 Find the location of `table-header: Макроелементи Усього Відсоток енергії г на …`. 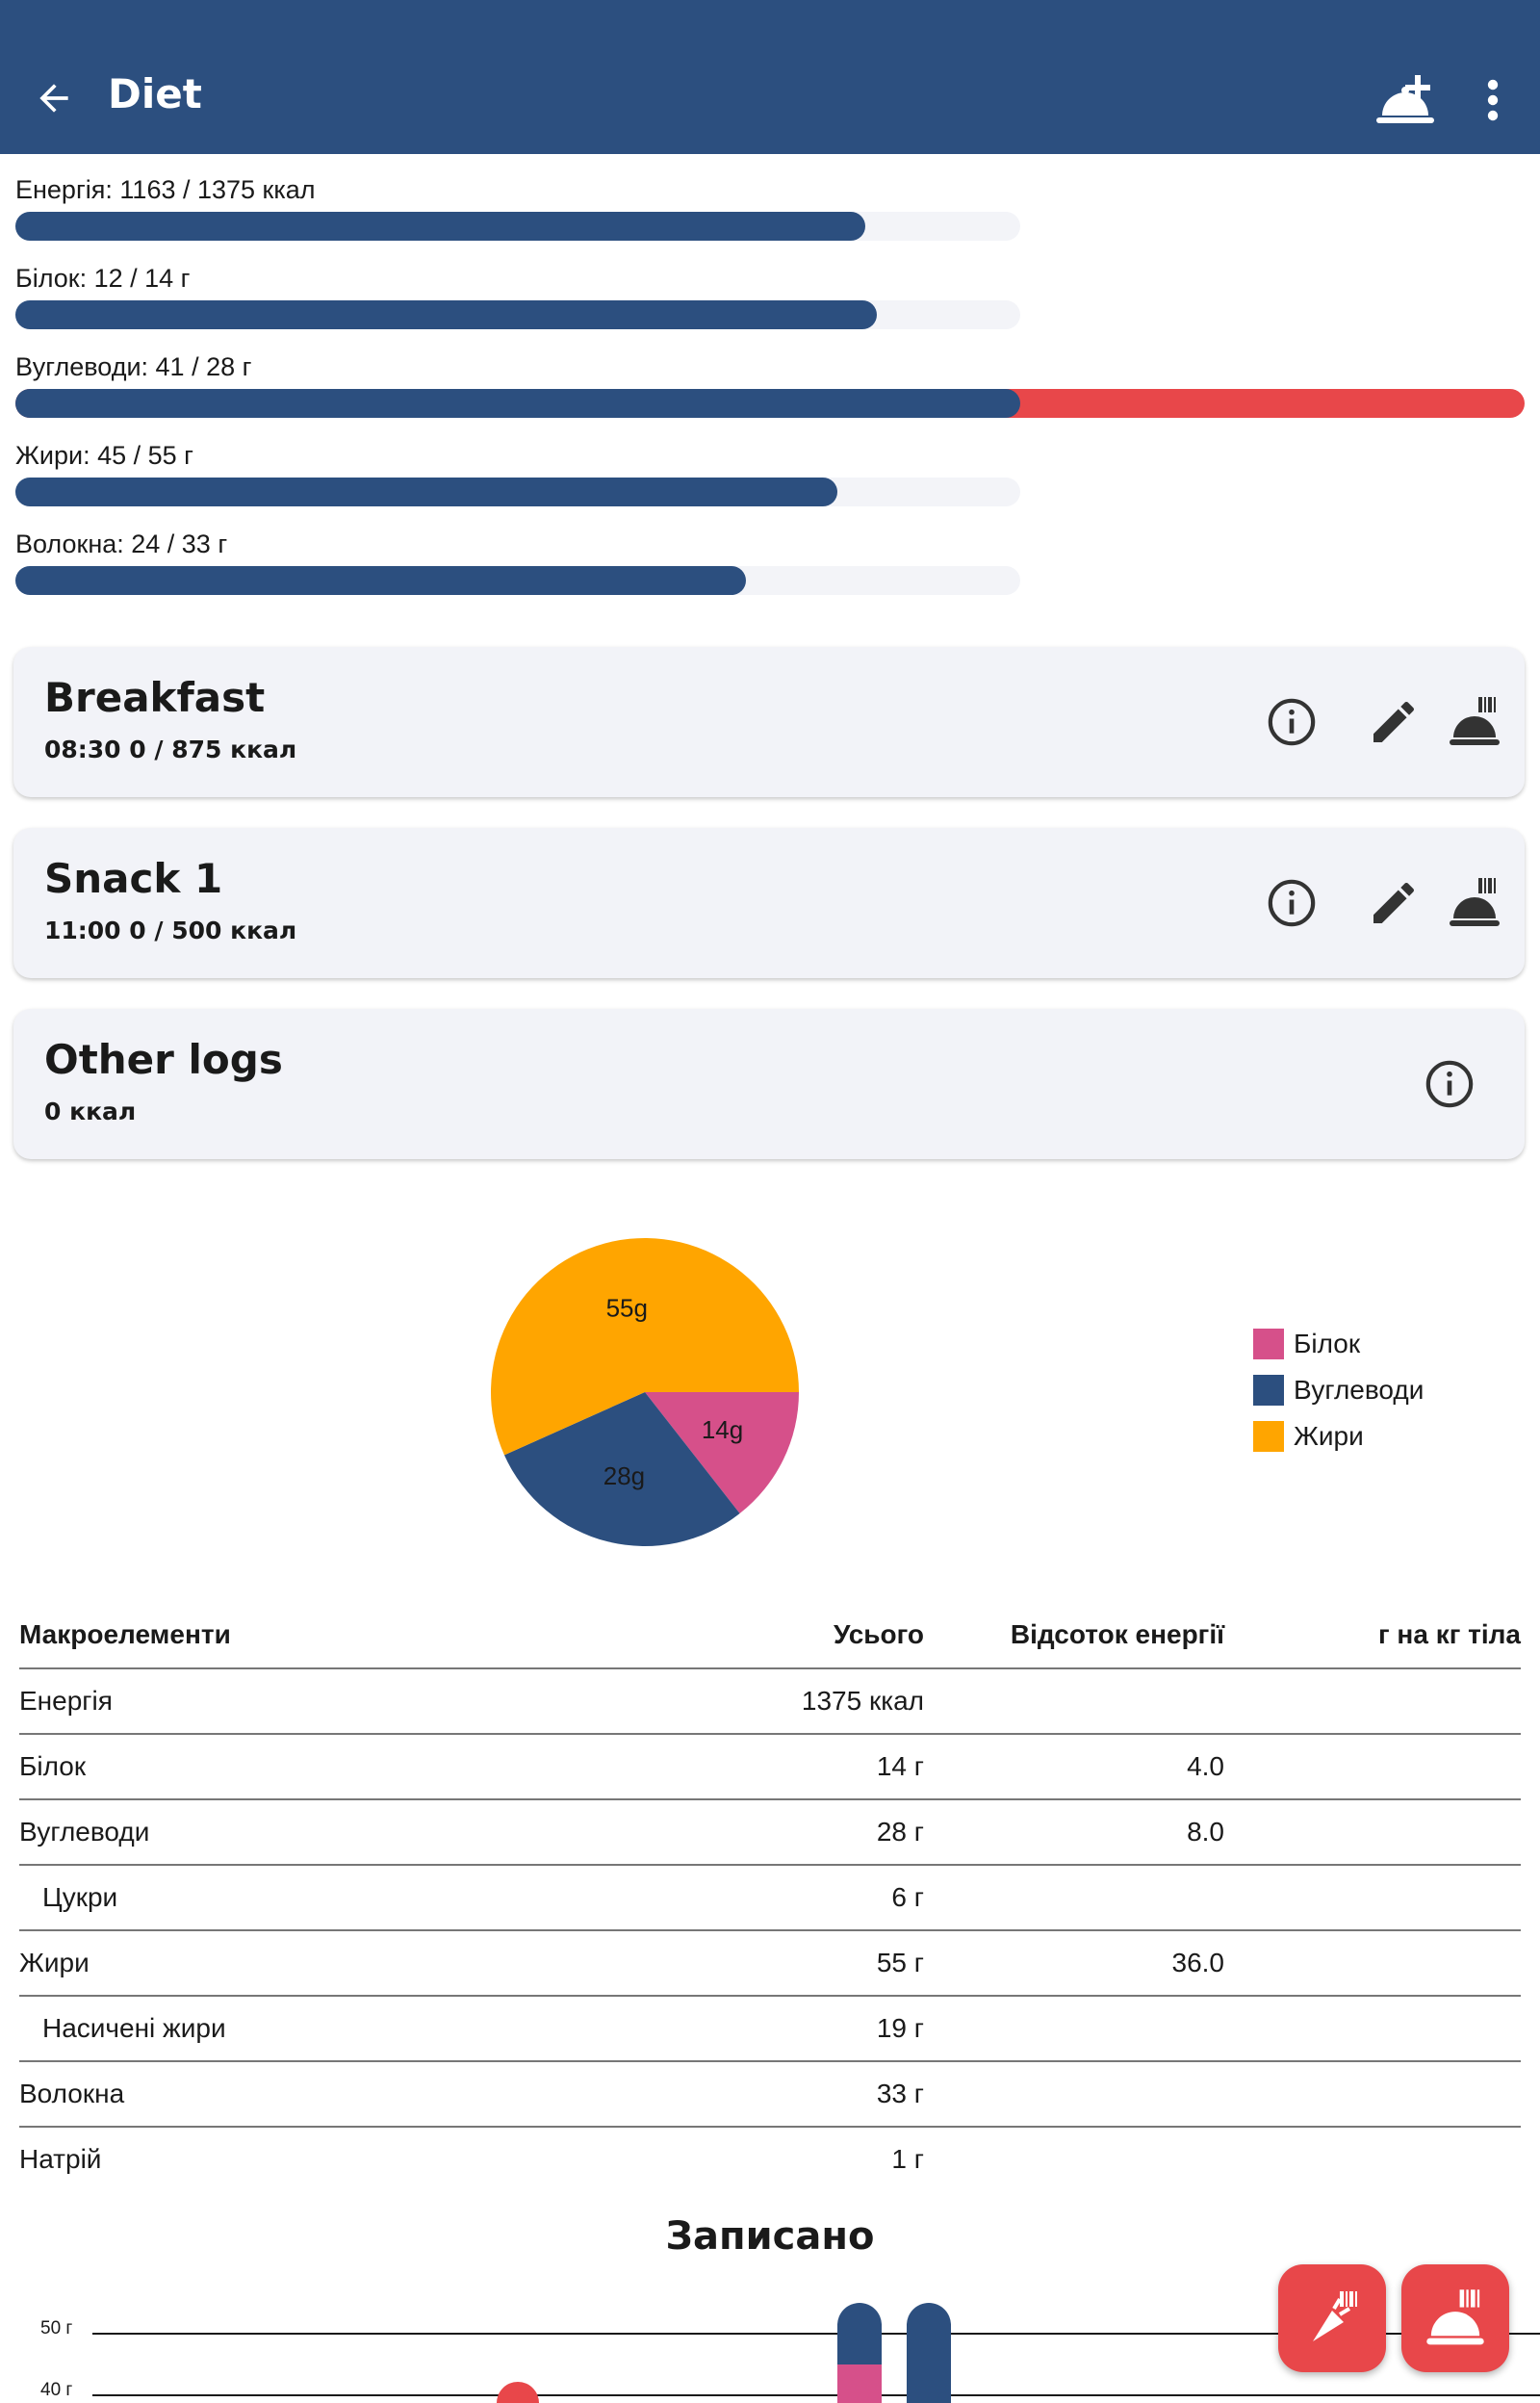

table-header: Макроелементи Усього Відсоток енергії г на … is located at coordinates (770, 1636).